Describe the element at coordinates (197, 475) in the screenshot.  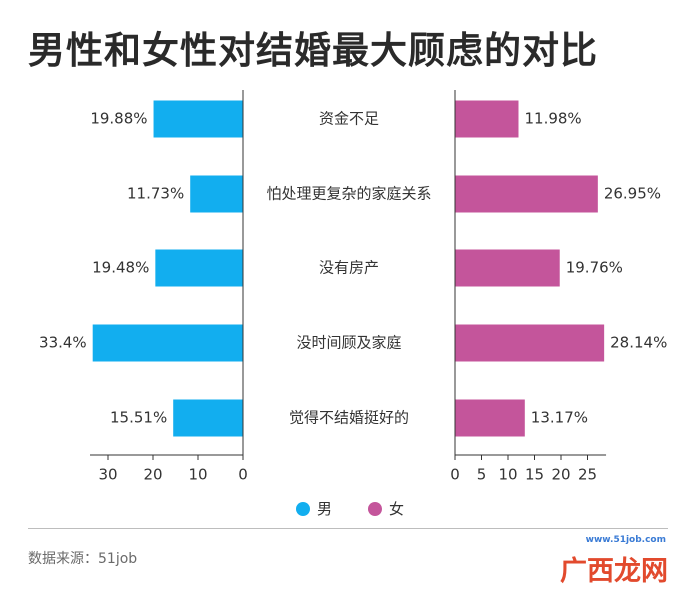
I see `male-tick-label: 10` at that location.